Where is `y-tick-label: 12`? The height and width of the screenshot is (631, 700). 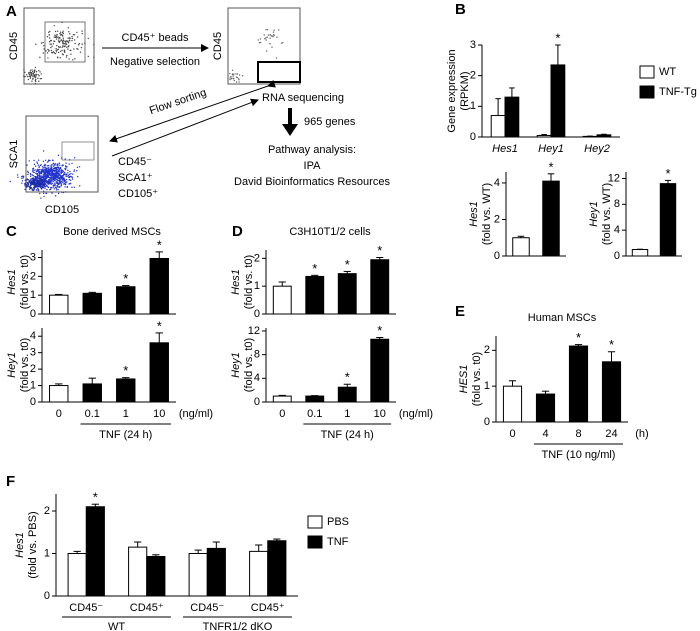 y-tick-label: 12 is located at coordinates (614, 178).